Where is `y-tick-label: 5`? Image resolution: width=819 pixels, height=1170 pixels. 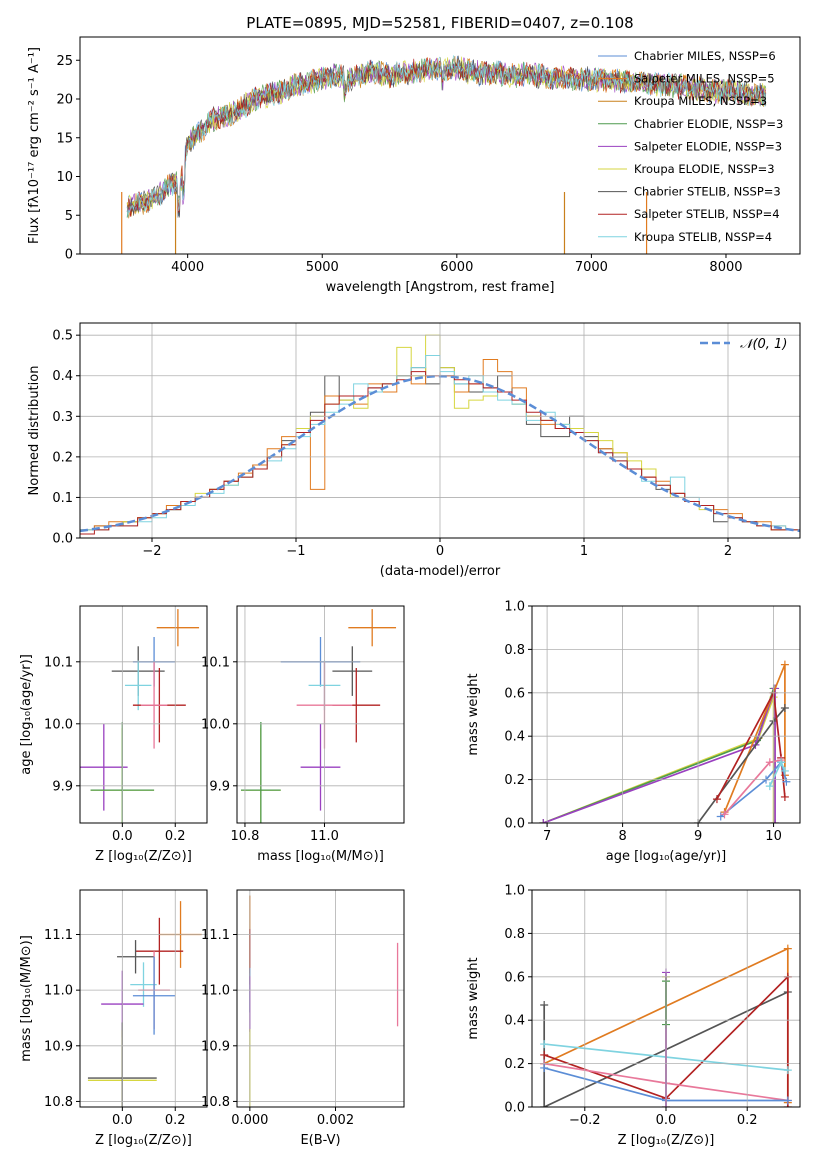
y-tick-label: 5 is located at coordinates (69, 216).